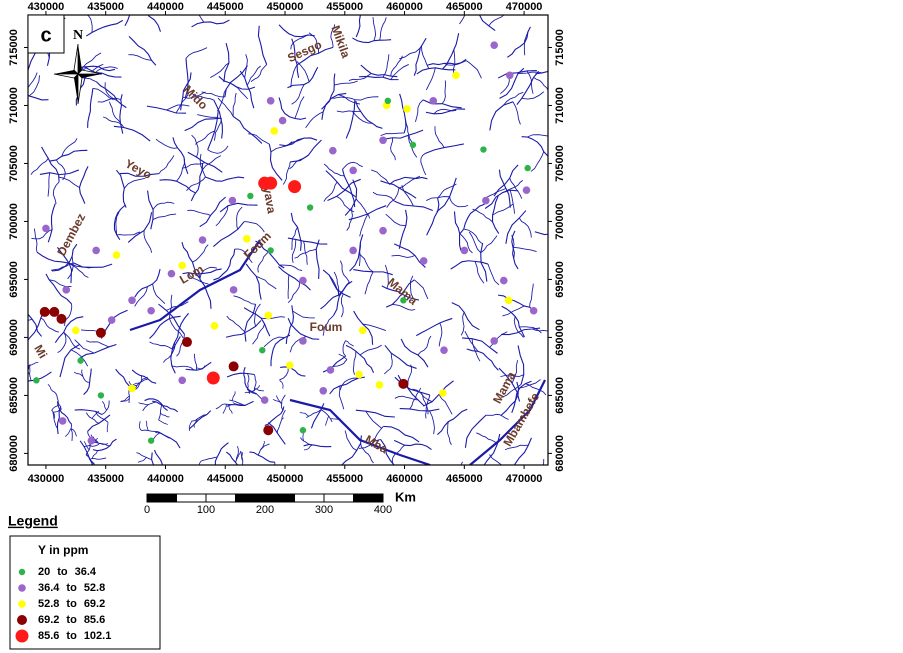  I want to click on scale-label: 200, so click(265, 510).